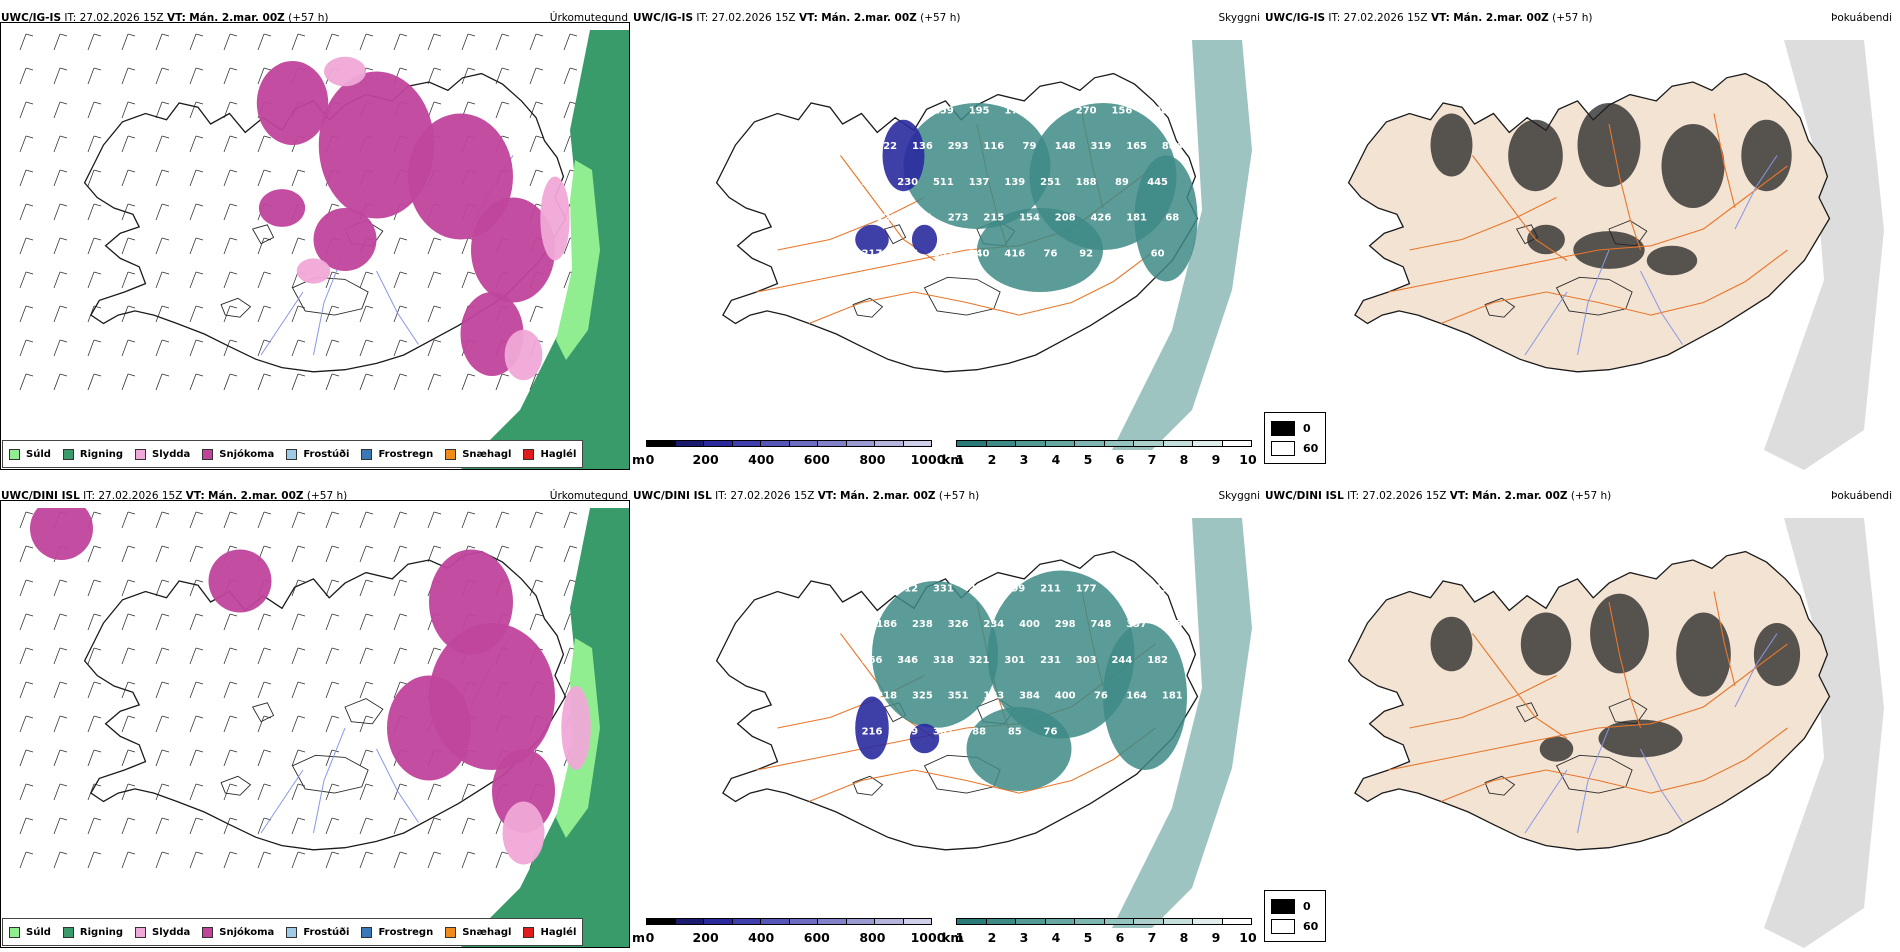 The height and width of the screenshot is (952, 1900). What do you see at coordinates (238, 454) in the screenshot?
I see `precip-legend-item: Snjókoma` at bounding box center [238, 454].